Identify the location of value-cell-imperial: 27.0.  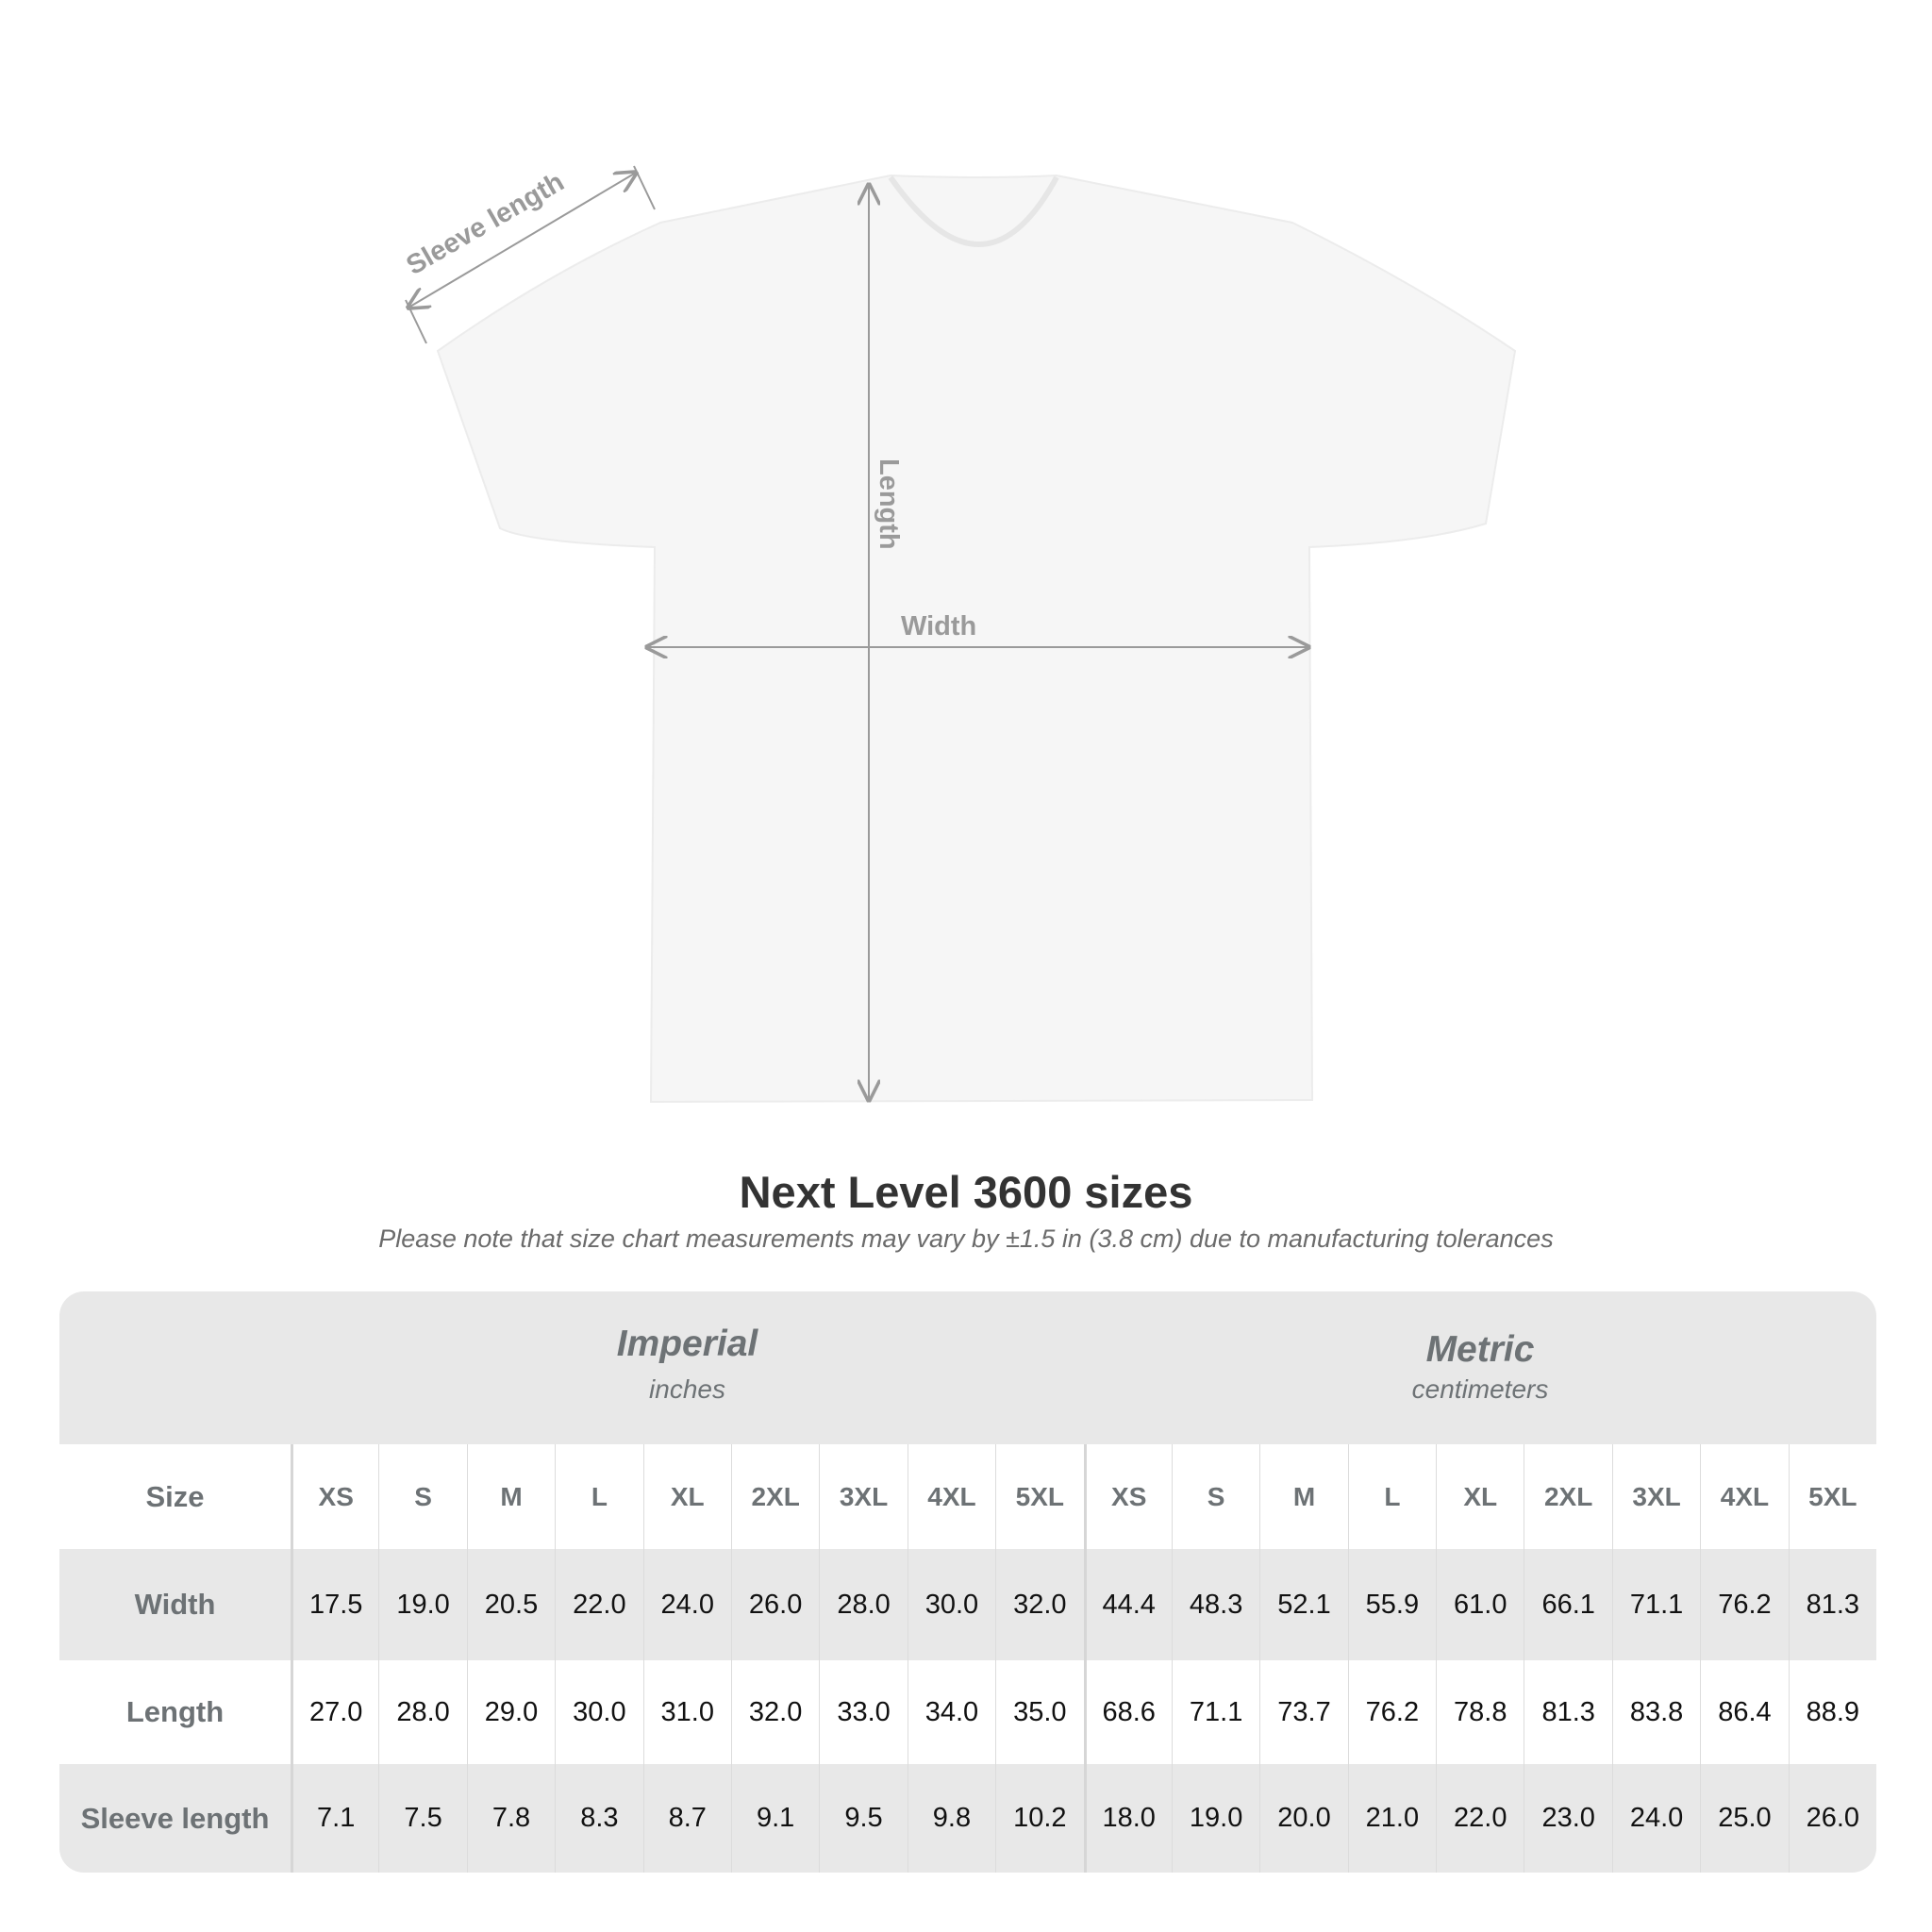
(334, 1712).